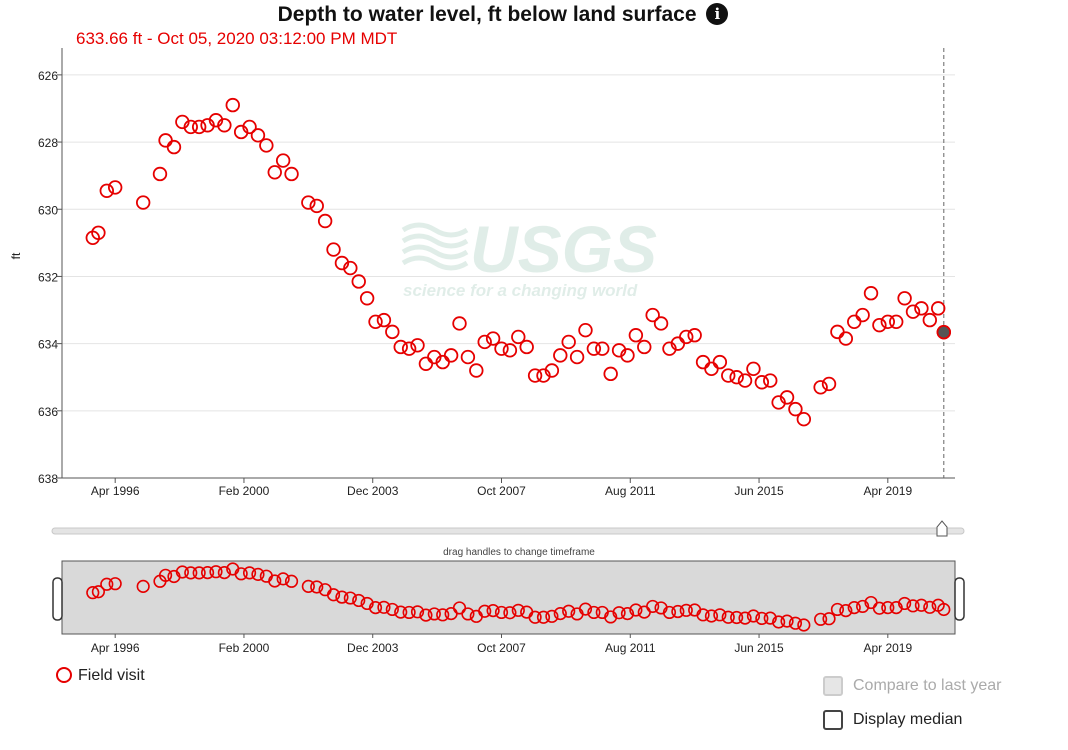 The image size is (1068, 750). I want to click on x-tick-label: Oct 2007, so click(501, 491).